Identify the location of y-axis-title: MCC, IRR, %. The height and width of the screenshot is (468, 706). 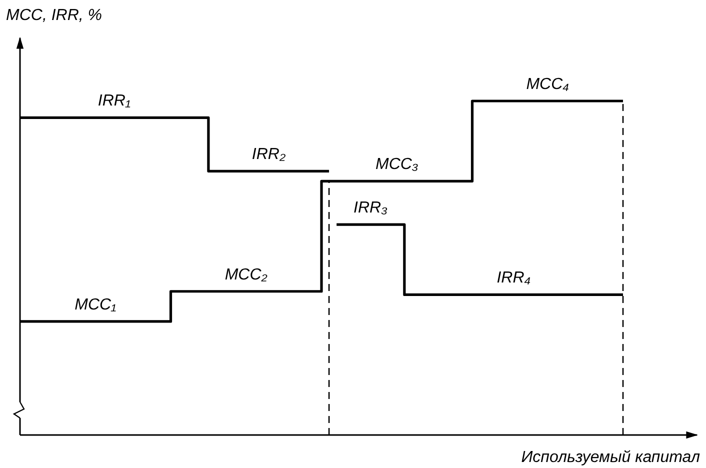
(54, 15).